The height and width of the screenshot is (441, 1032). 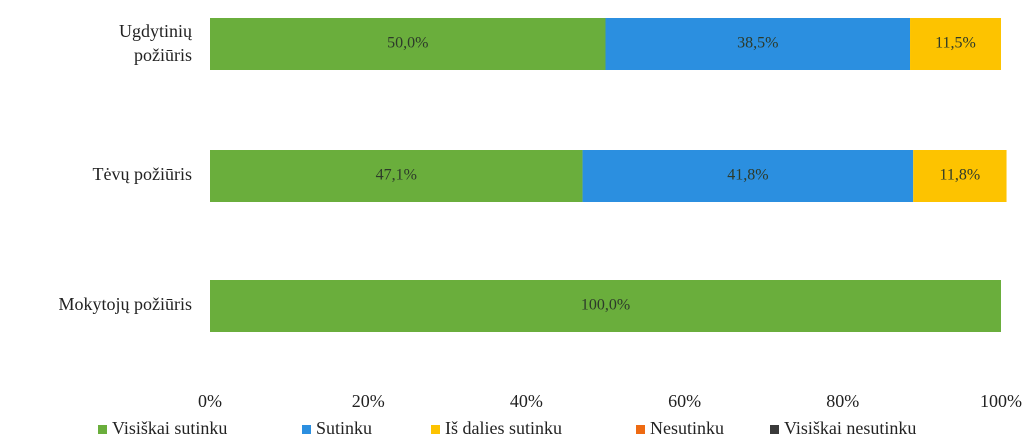 I want to click on legend-label: Nesutinku, so click(x=687, y=428).